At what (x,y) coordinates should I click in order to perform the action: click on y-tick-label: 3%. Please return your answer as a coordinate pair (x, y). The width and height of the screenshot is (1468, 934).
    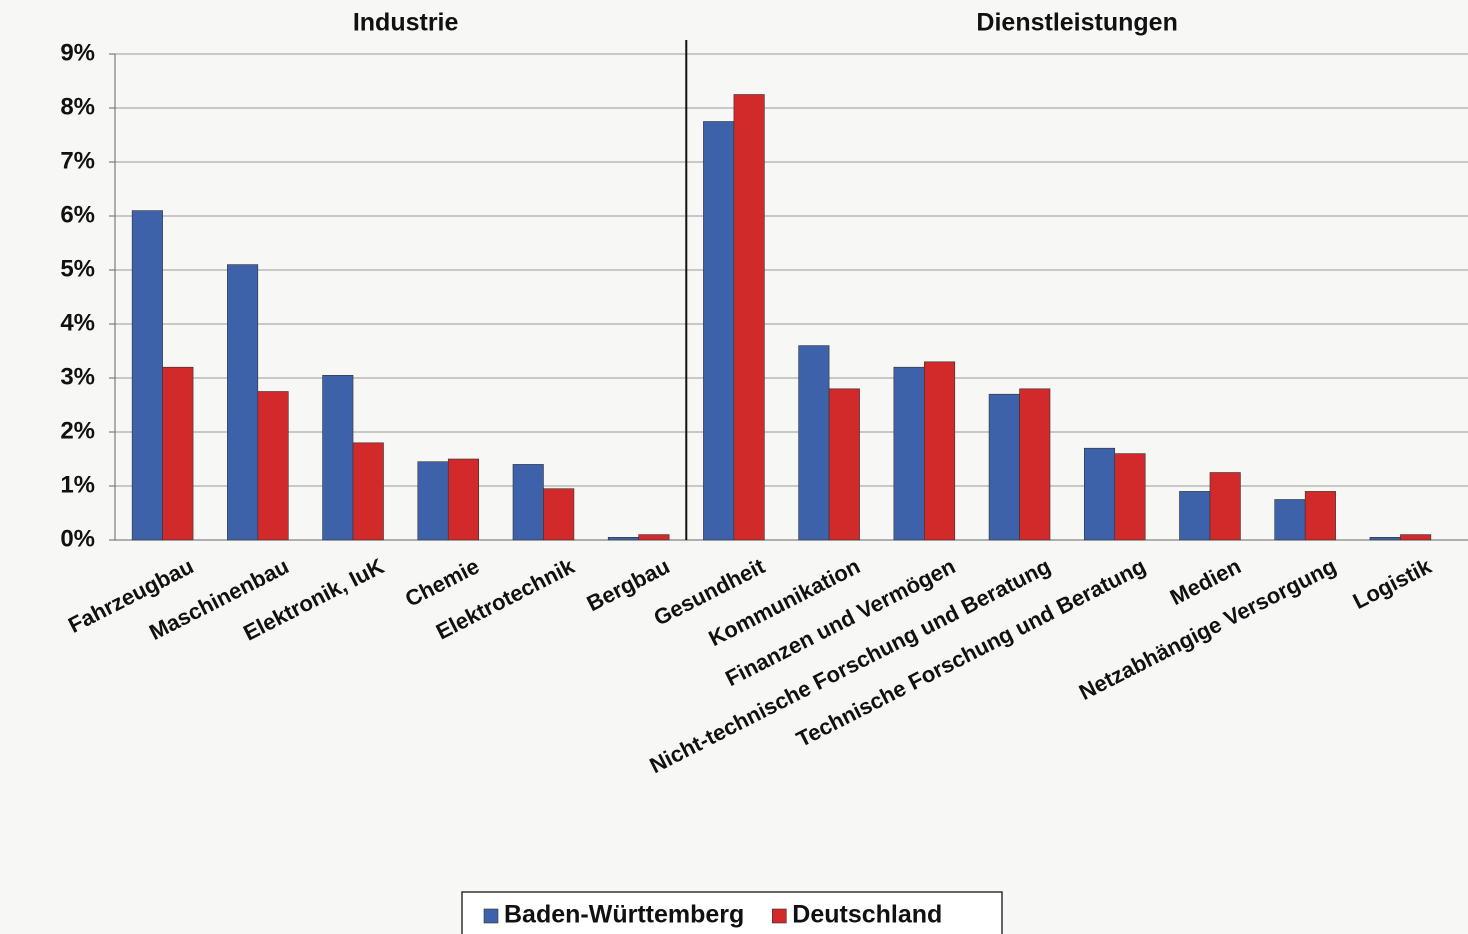
    Looking at the image, I should click on (77, 376).